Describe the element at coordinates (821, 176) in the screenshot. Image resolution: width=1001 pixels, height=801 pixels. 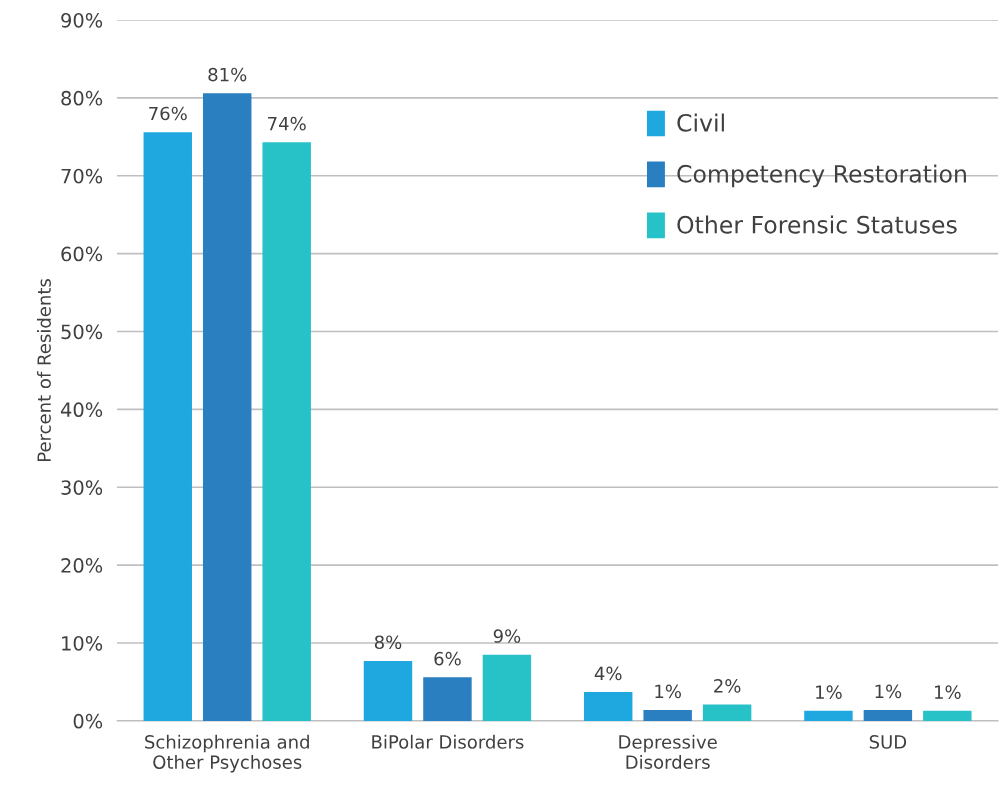
I see `legend-label: Competency Restoration` at that location.